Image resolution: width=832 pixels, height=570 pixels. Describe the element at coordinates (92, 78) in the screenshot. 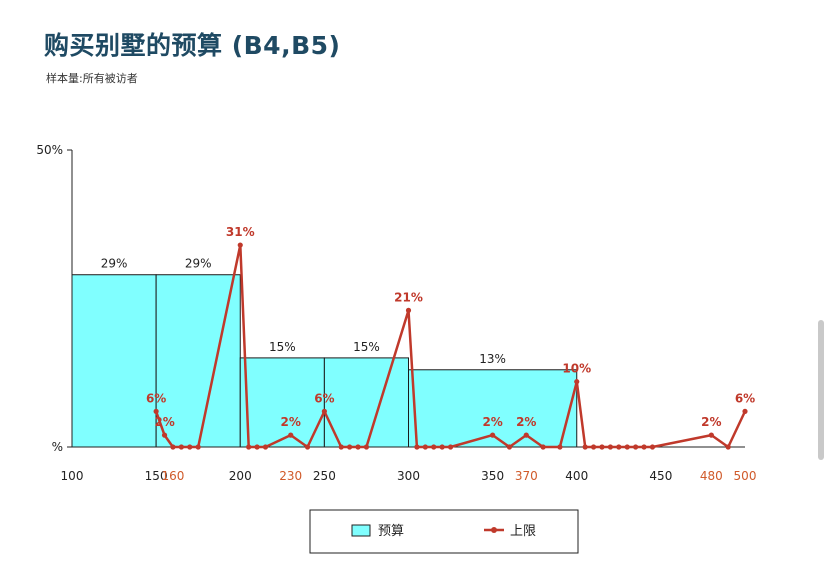

I see `sample-subtitle: 样本量:所有被访者` at that location.